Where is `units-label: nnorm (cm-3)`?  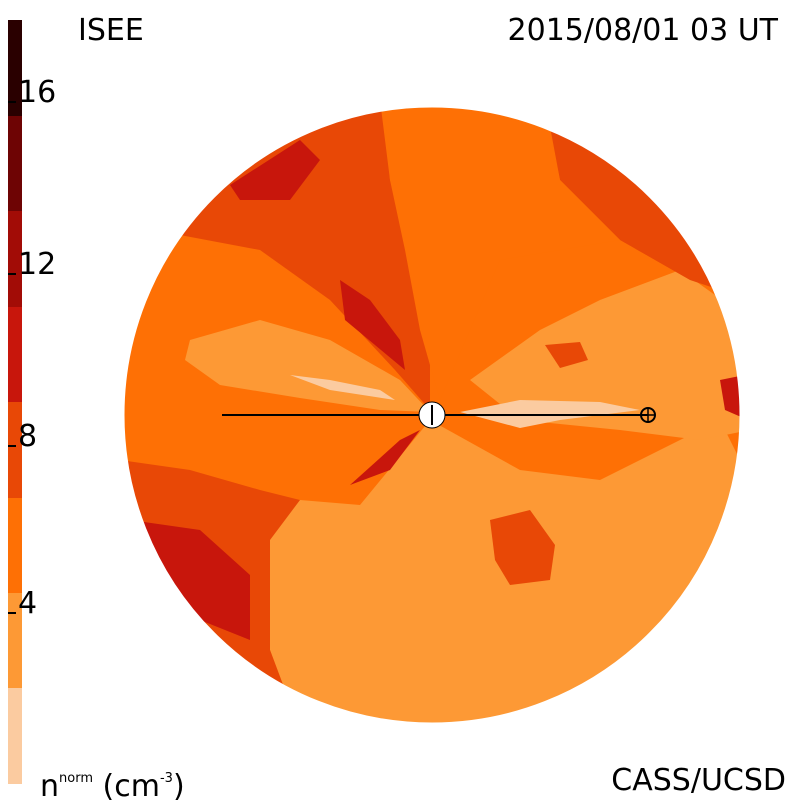 units-label: nnorm (cm-3) is located at coordinates (112, 786).